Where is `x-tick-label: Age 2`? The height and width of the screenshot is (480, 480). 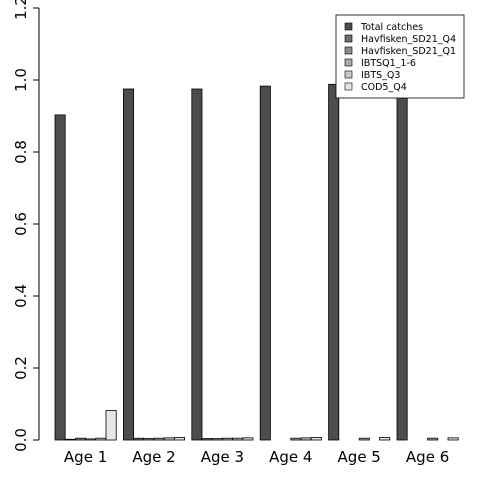
x-tick-label: Age 2 is located at coordinates (153, 457).